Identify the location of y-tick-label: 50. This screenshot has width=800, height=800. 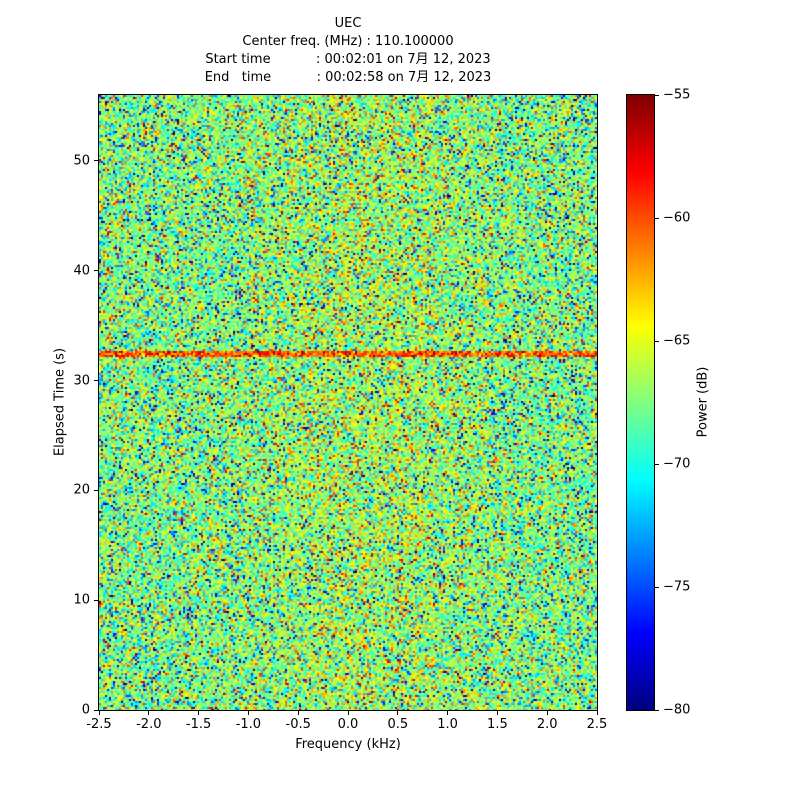
(81, 161).